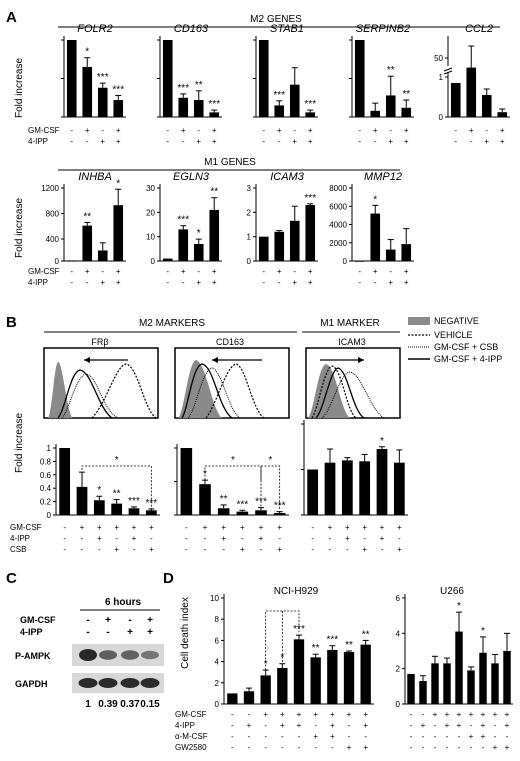  I want to click on chart-0: FOLR2*******- + - +- - + +, so click(93, 84).